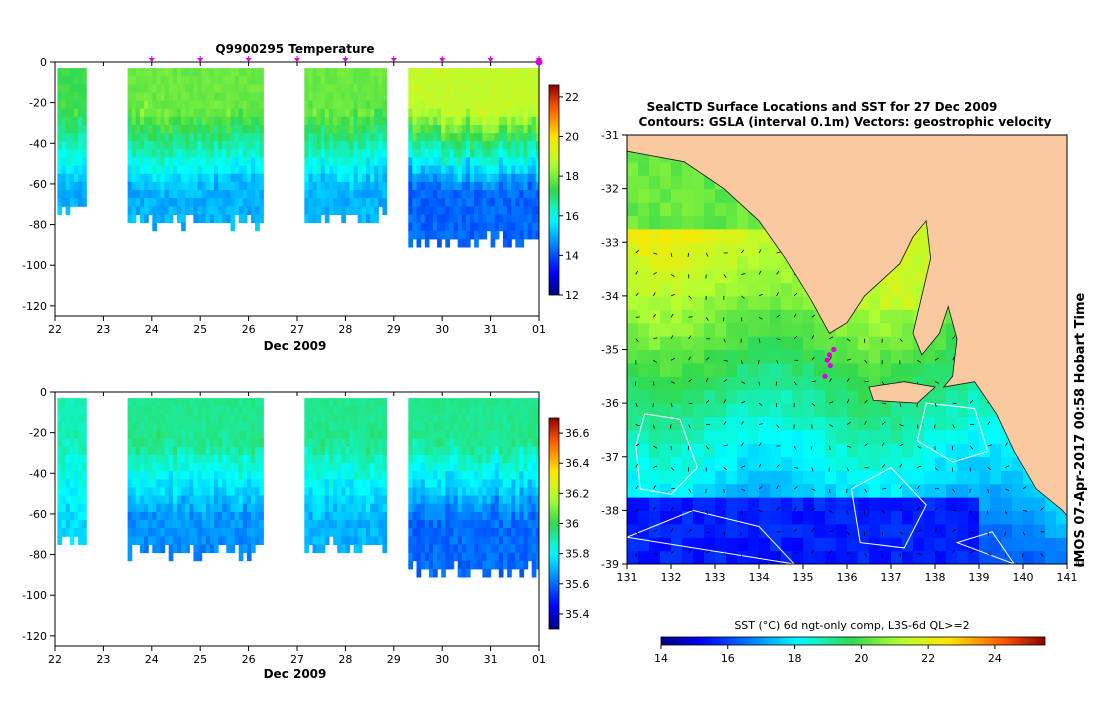 Image resolution: width=1099 pixels, height=704 pixels. What do you see at coordinates (295, 346) in the screenshot?
I see `temperature-x-axis-label: Dec 2009` at bounding box center [295, 346].